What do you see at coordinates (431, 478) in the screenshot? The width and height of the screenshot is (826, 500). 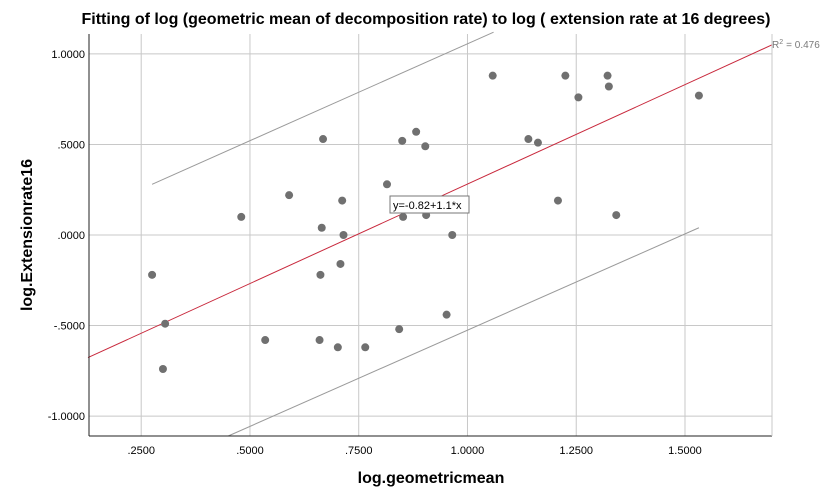 I see `x-axis-label: log.geometricmean` at bounding box center [431, 478].